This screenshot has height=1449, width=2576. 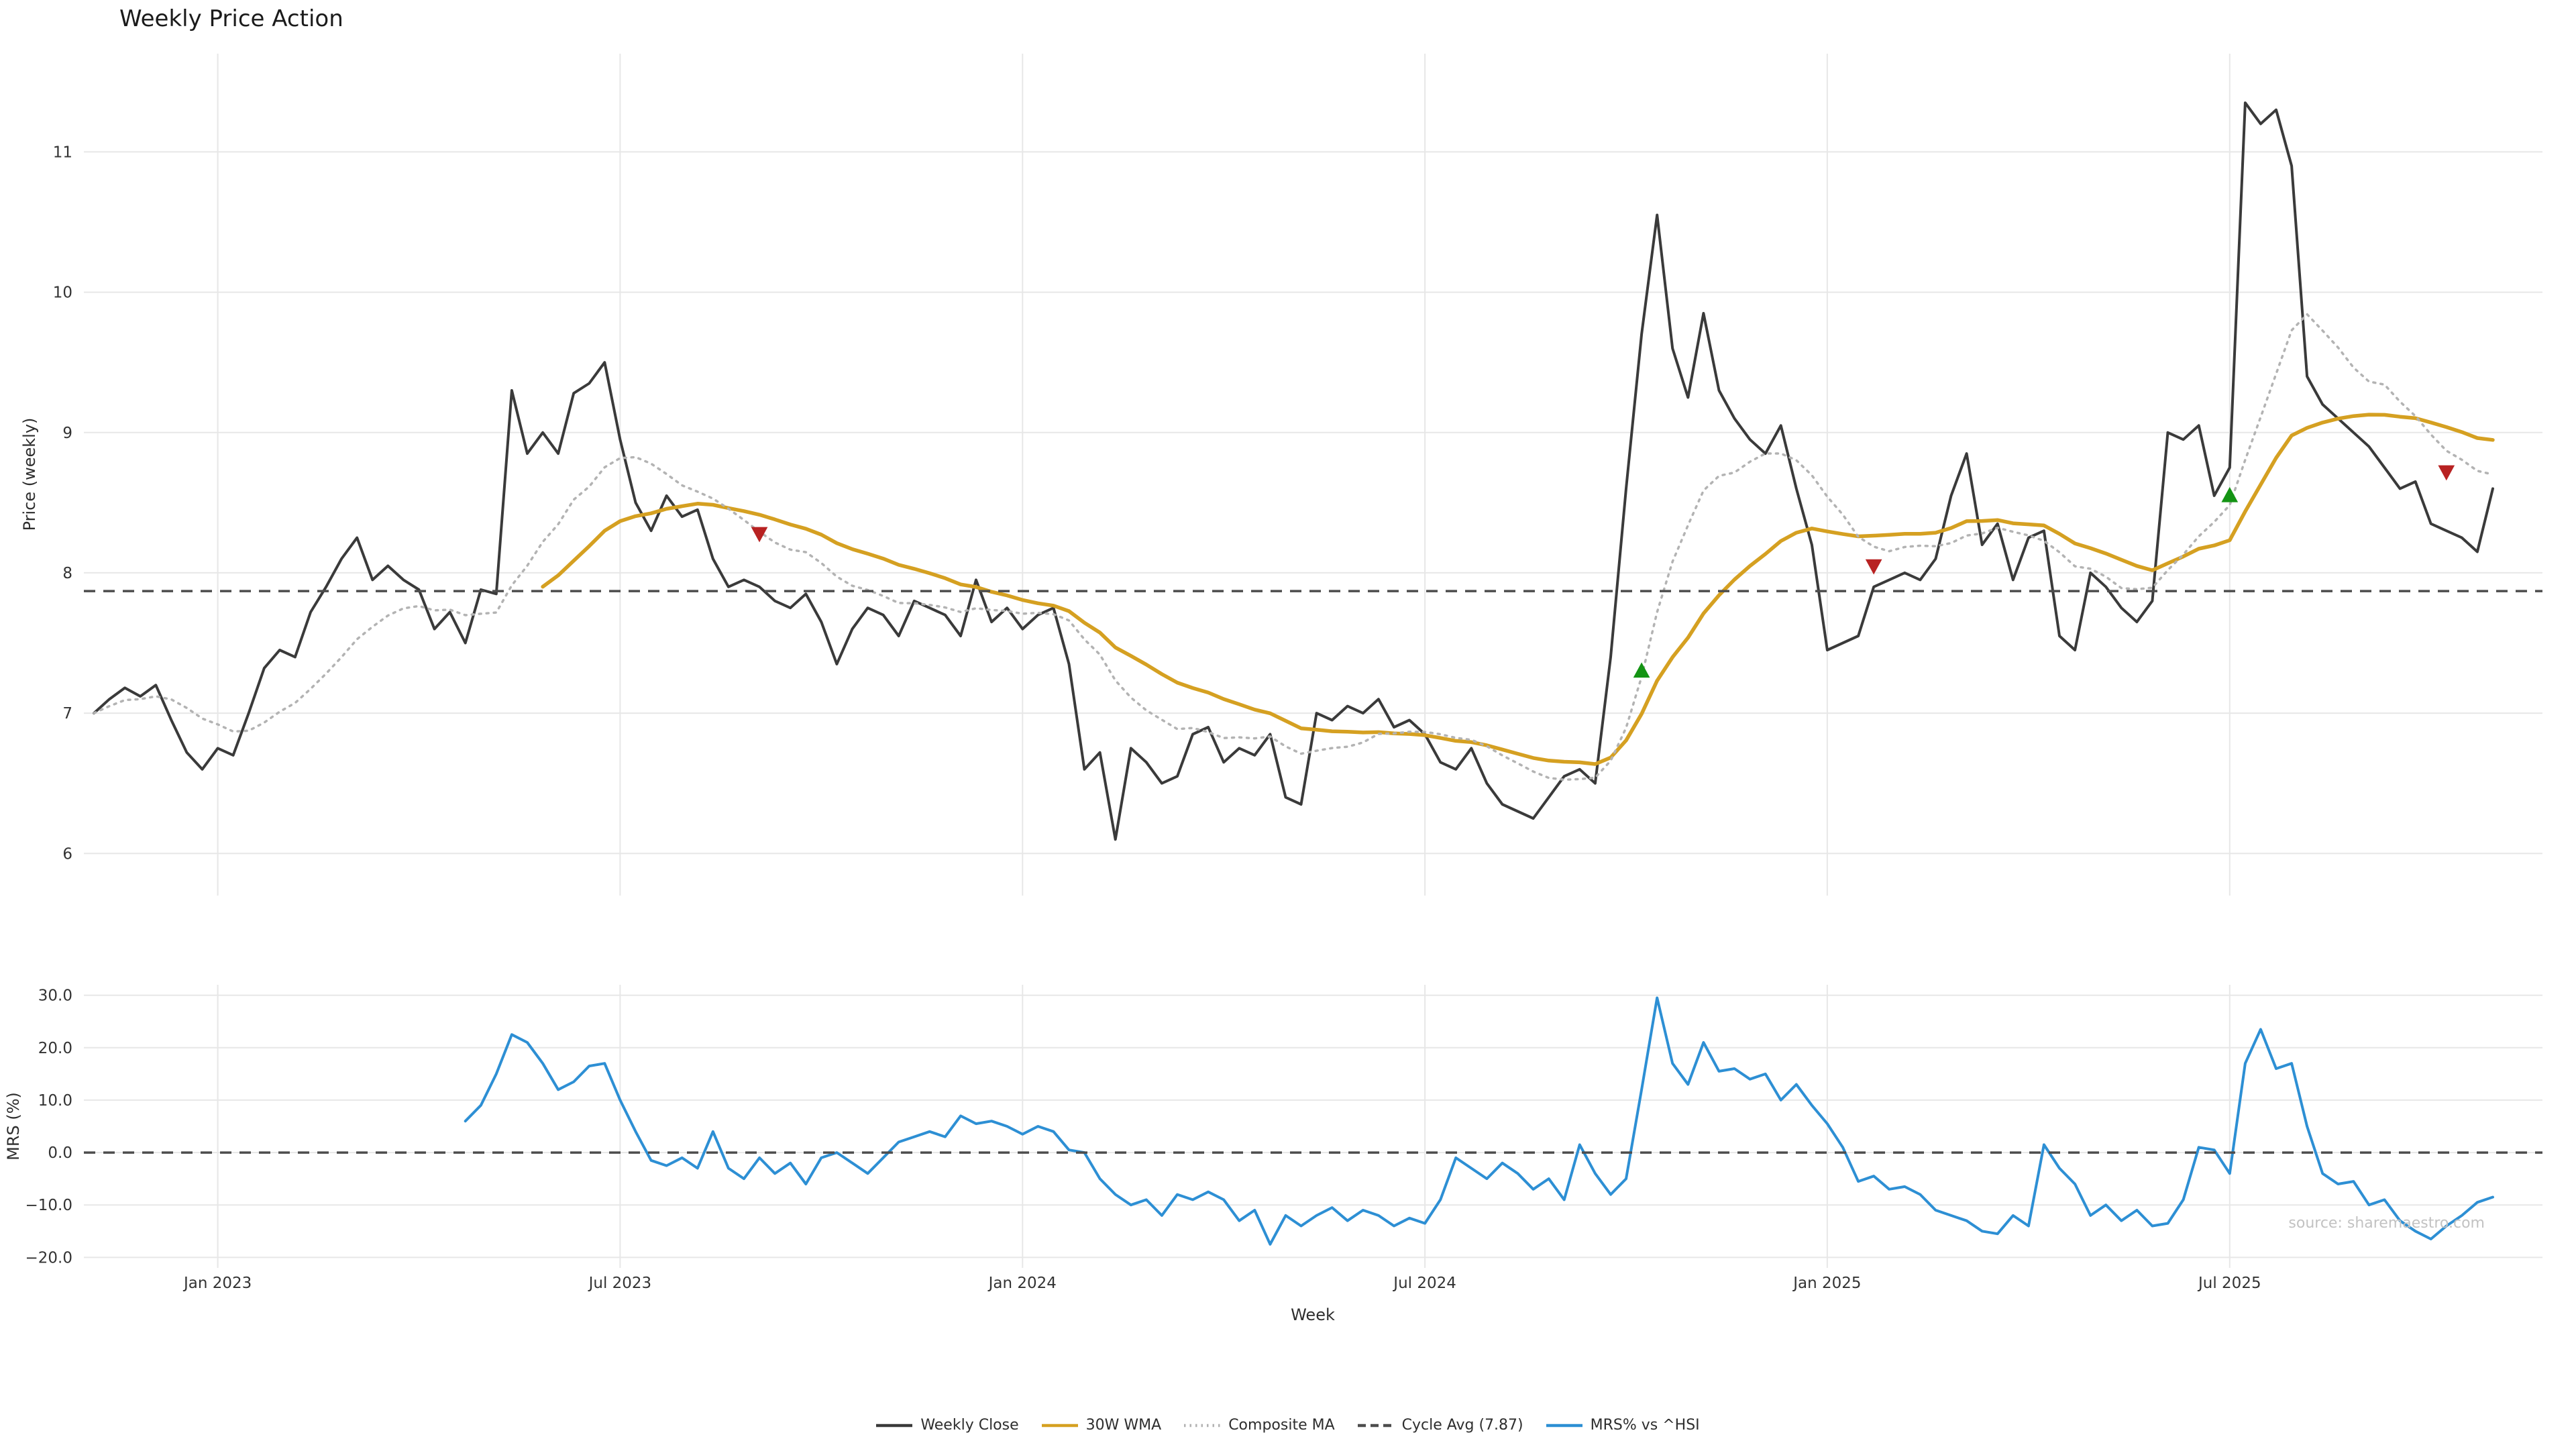 What do you see at coordinates (1826, 1283) in the screenshot?
I see `x-tick-label: Jan 2025` at bounding box center [1826, 1283].